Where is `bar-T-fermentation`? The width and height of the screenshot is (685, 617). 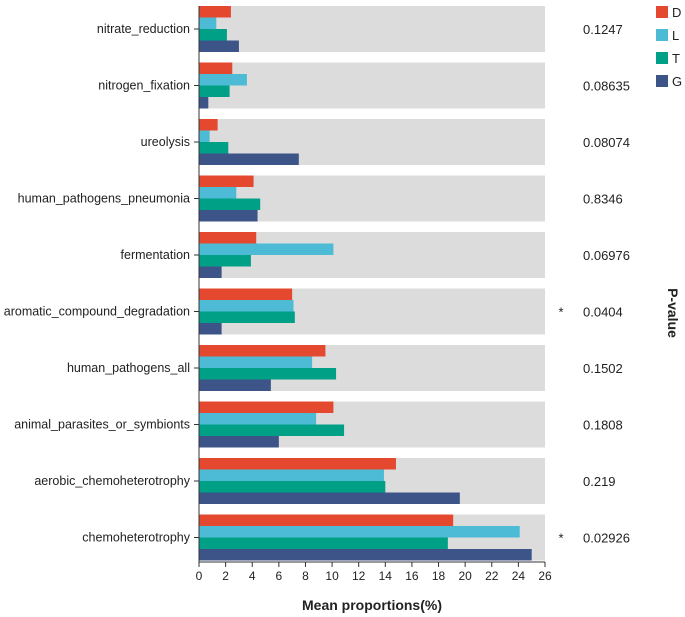 bar-T-fermentation is located at coordinates (225, 261).